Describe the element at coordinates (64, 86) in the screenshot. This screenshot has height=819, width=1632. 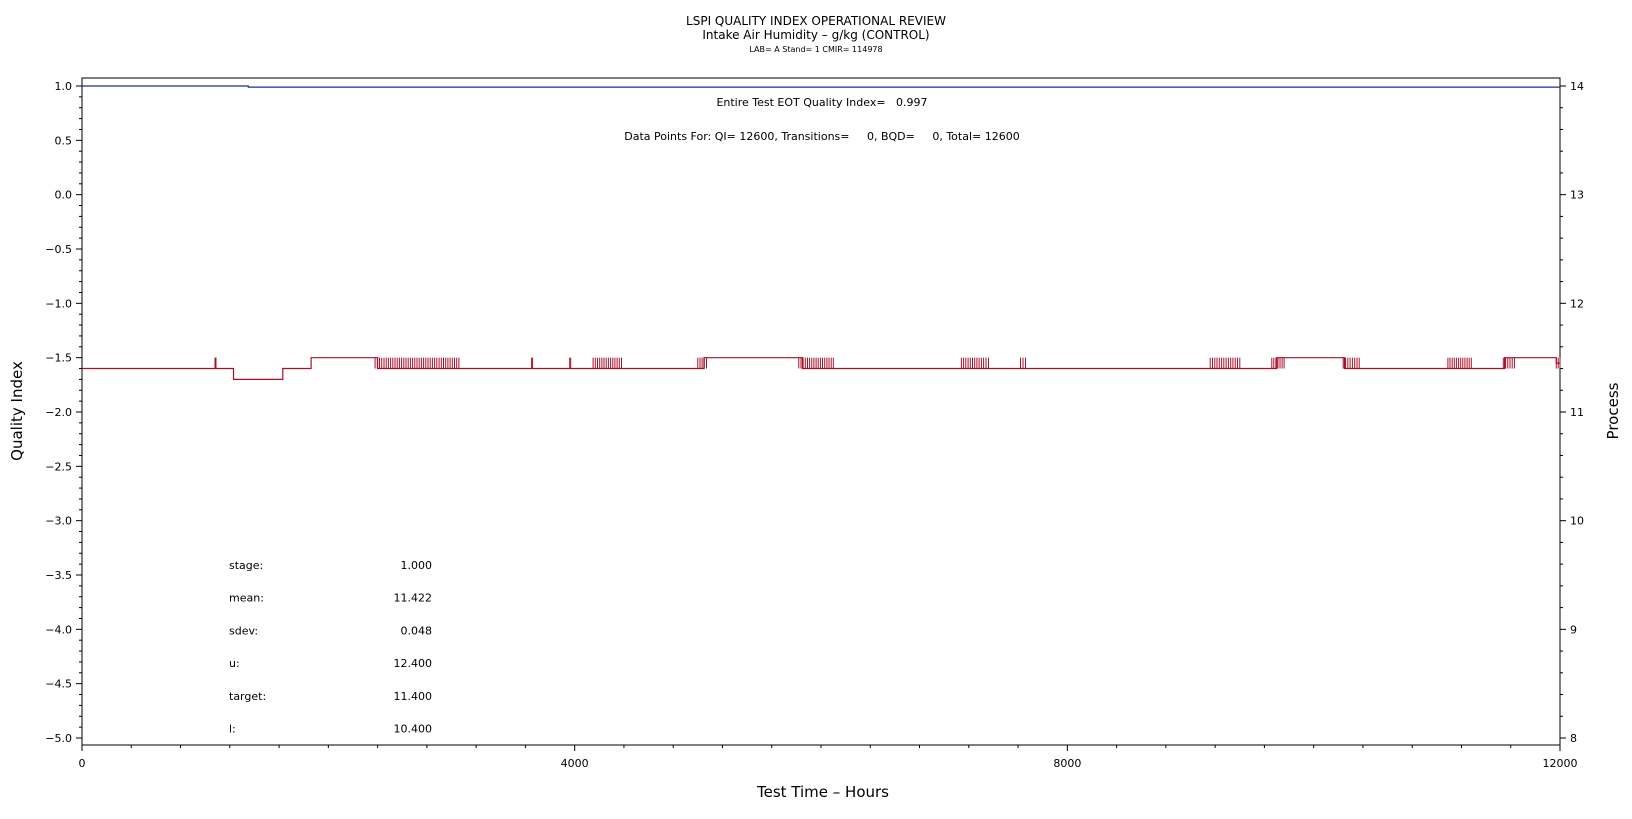
I see `y-left-tick-label: 1.0` at that location.